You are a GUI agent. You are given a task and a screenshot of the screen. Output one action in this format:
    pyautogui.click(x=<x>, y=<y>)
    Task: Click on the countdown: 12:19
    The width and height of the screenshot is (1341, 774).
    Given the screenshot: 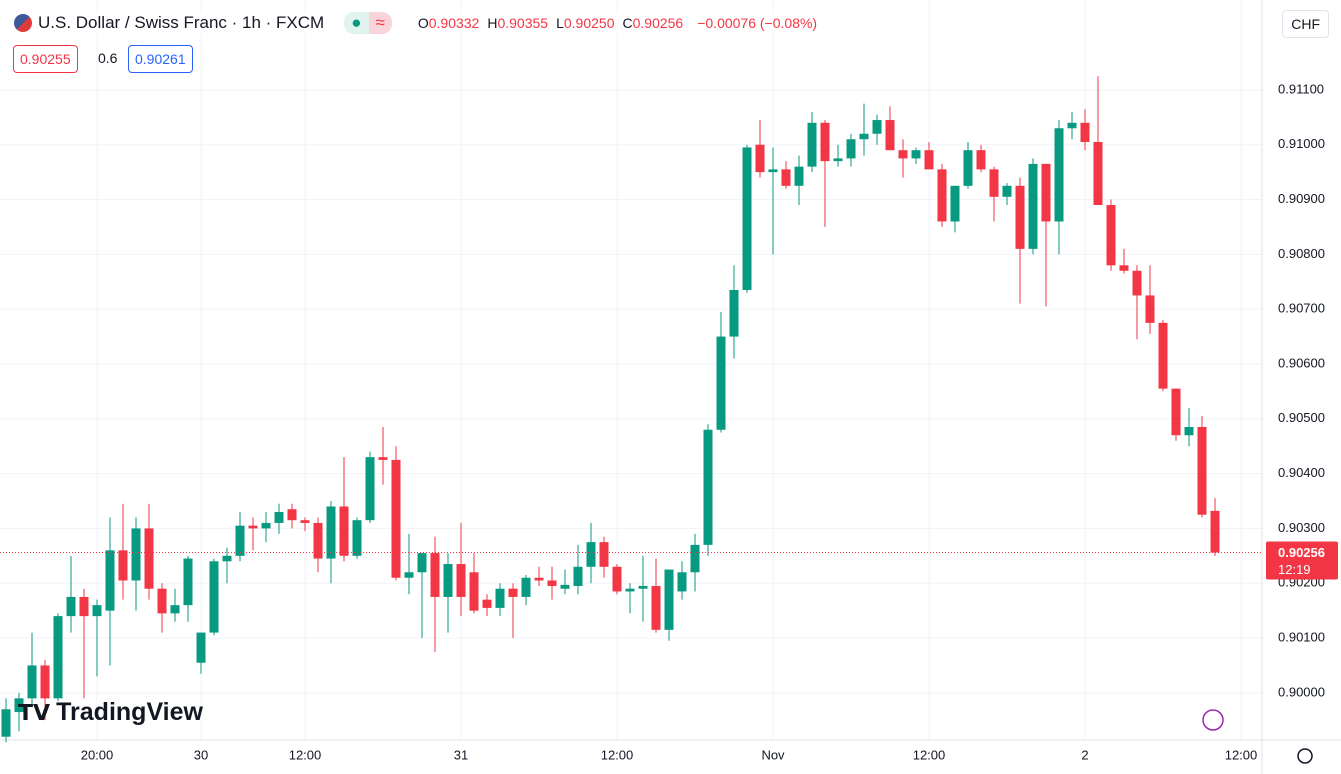 What is the action you would take?
    pyautogui.click(x=1294, y=569)
    